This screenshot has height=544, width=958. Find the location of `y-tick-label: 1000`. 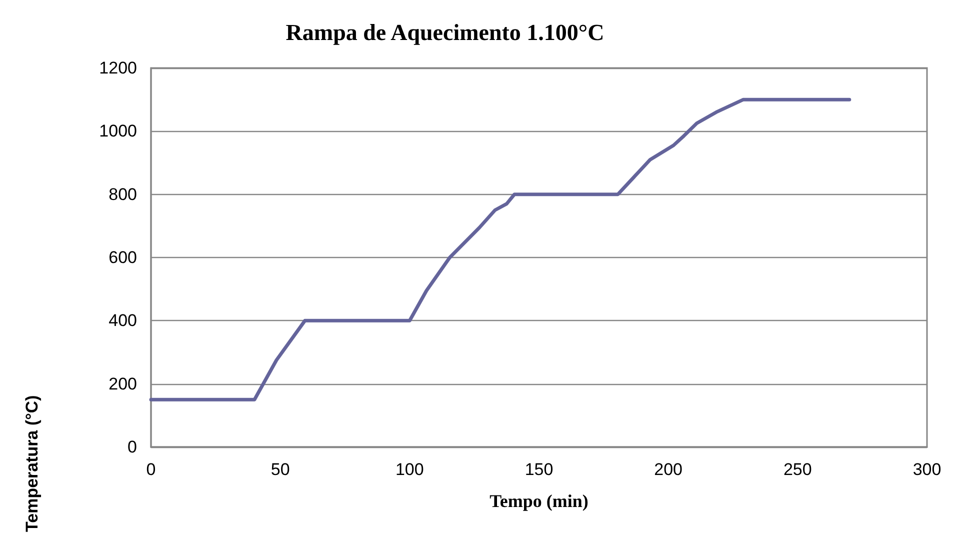

y-tick-label: 1000 is located at coordinates (118, 131).